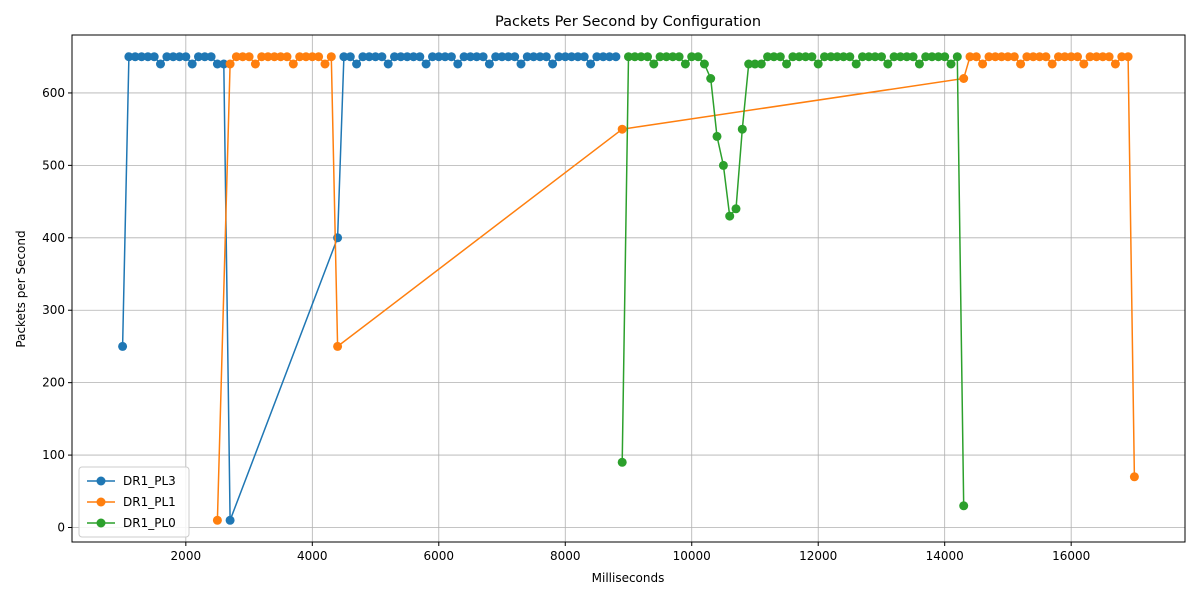  What do you see at coordinates (1071, 556) in the screenshot?
I see `x-tick-label: 16000` at bounding box center [1071, 556].